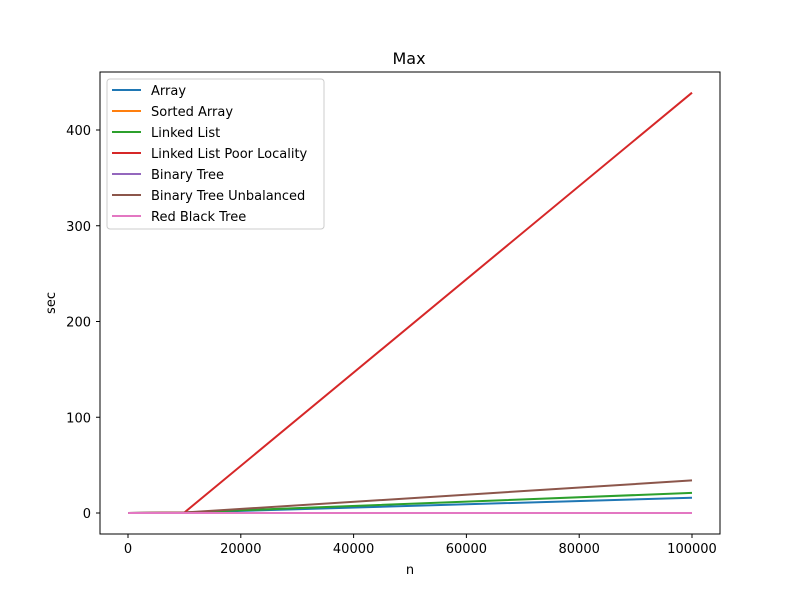  Describe the element at coordinates (198, 217) in the screenshot. I see `legend-label: Red Black Tree` at that location.